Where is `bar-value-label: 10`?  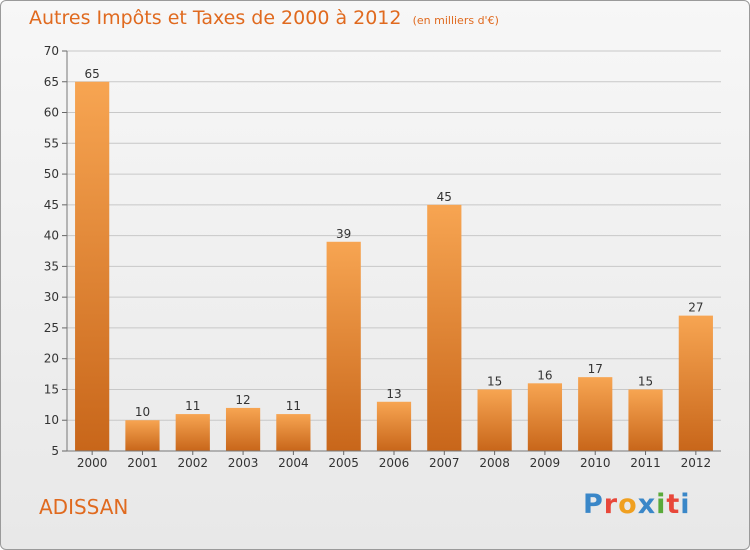 bar-value-label: 10 is located at coordinates (142, 412).